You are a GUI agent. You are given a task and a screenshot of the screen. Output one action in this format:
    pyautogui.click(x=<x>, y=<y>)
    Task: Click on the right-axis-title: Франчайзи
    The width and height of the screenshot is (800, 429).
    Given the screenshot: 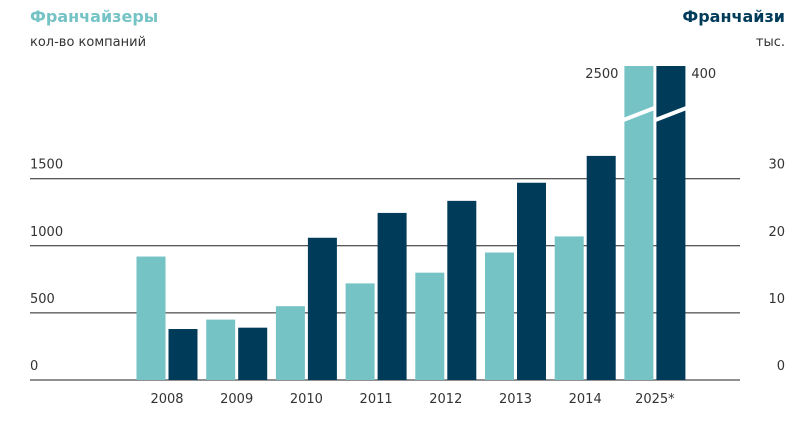 What is the action you would take?
    pyautogui.click(x=733, y=16)
    